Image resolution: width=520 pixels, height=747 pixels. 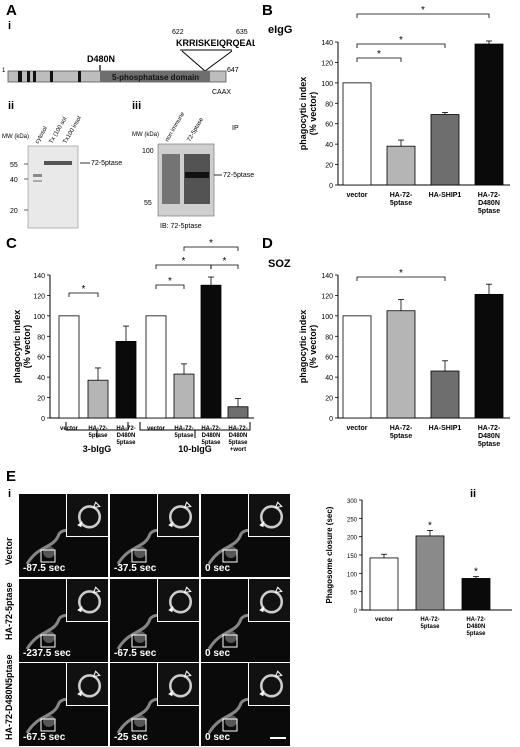 What do you see at coordinates (101, 59) in the screenshot?
I see `mutation-label: D480N` at bounding box center [101, 59].